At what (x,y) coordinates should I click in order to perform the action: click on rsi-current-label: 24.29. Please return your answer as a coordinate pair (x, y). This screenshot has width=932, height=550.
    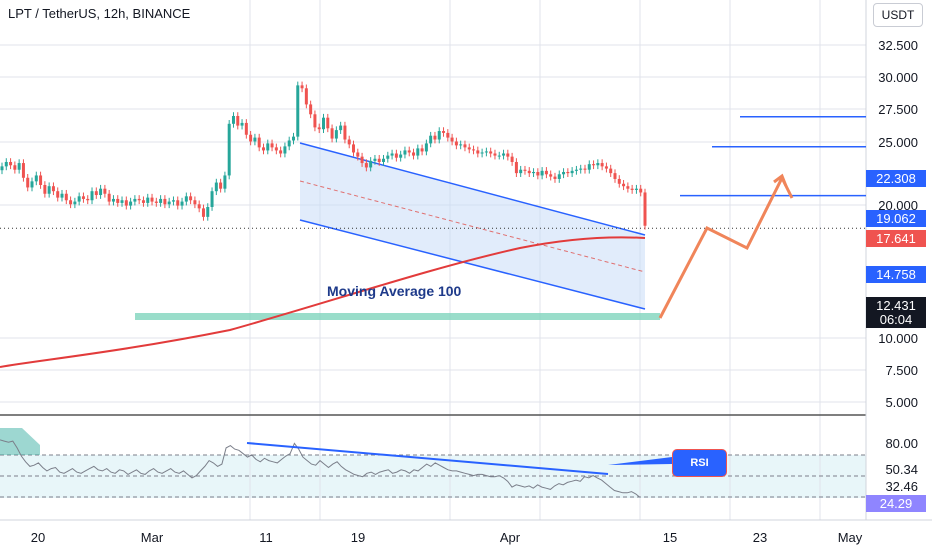
    Looking at the image, I should click on (896, 503).